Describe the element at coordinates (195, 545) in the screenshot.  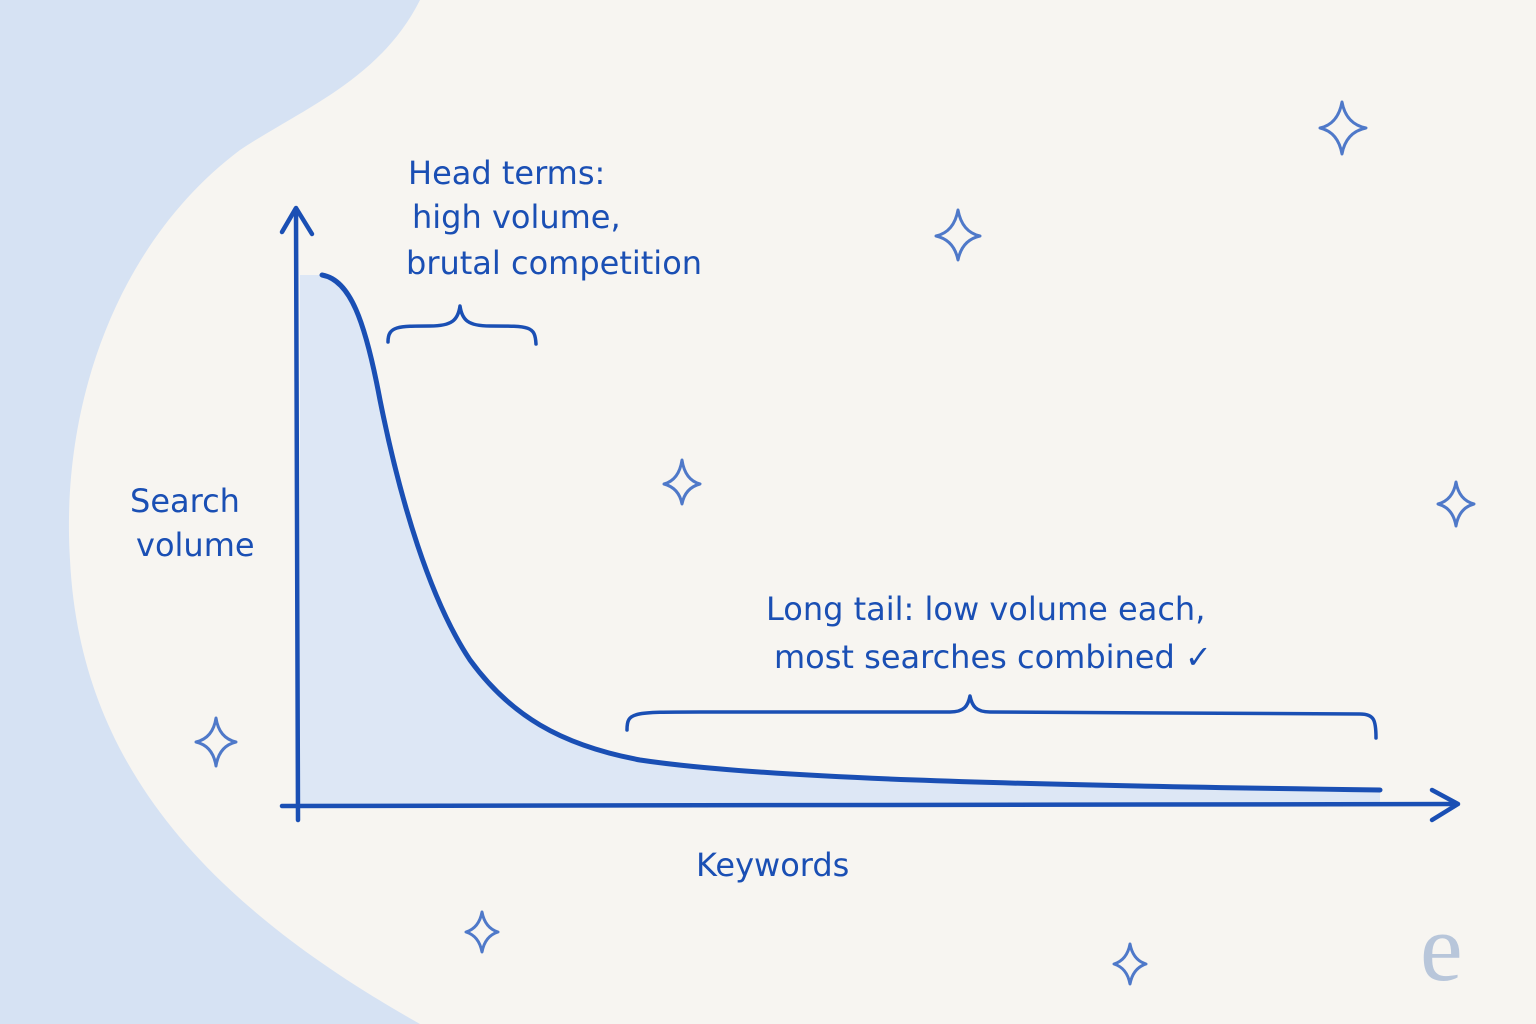
I see `y-axis-label: volume` at that location.